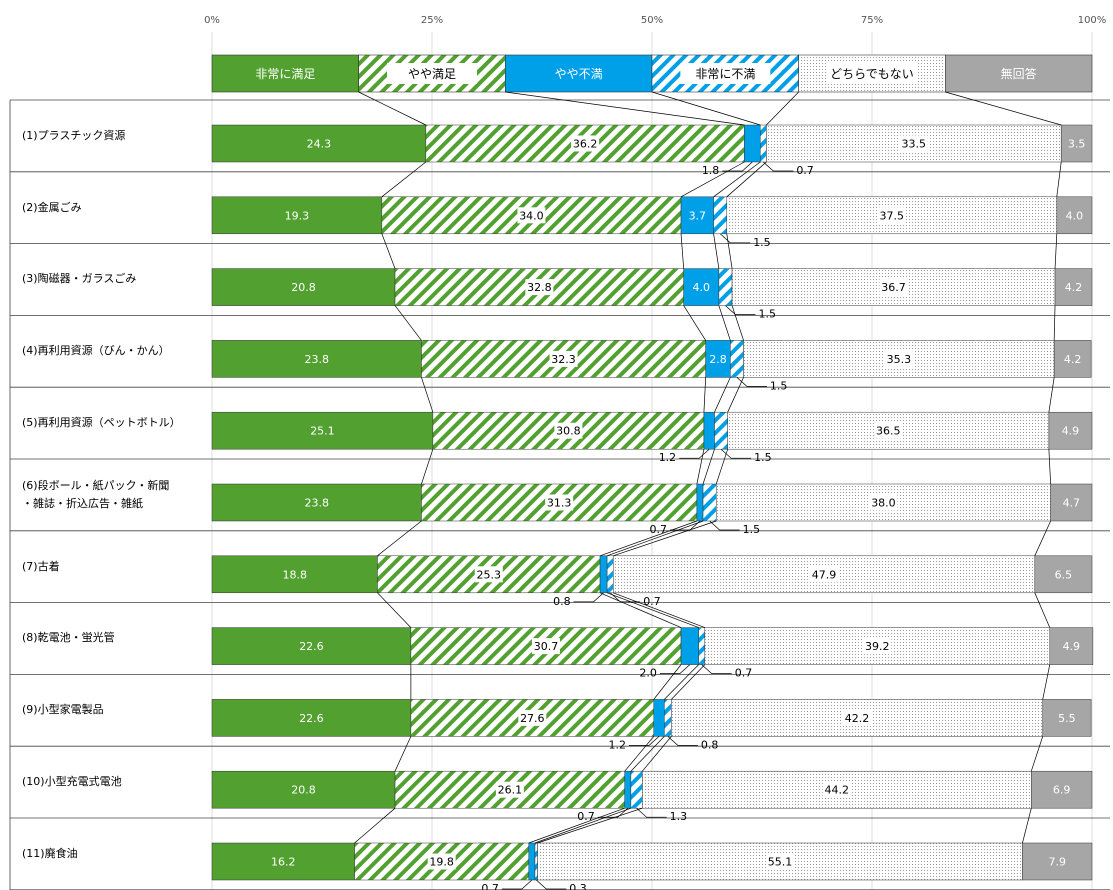 This screenshot has height=890, width=1113. Describe the element at coordinates (711, 170) in the screenshot. I see `data-label: 1.8` at that location.